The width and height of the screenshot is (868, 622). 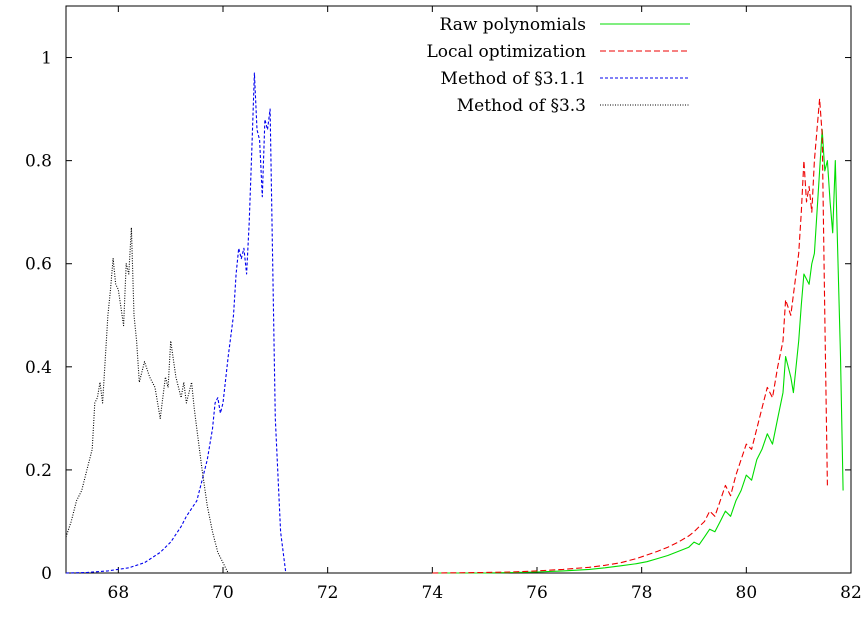 I want to click on x-tick-label: 80, so click(x=747, y=593).